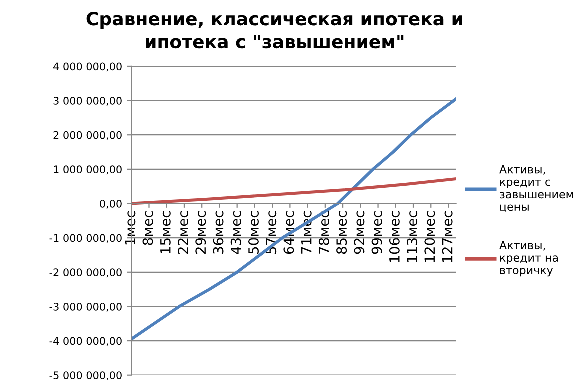  Describe the element at coordinates (88, 101) in the screenshot. I see `y-tick-label: 3 000 000,00` at that location.